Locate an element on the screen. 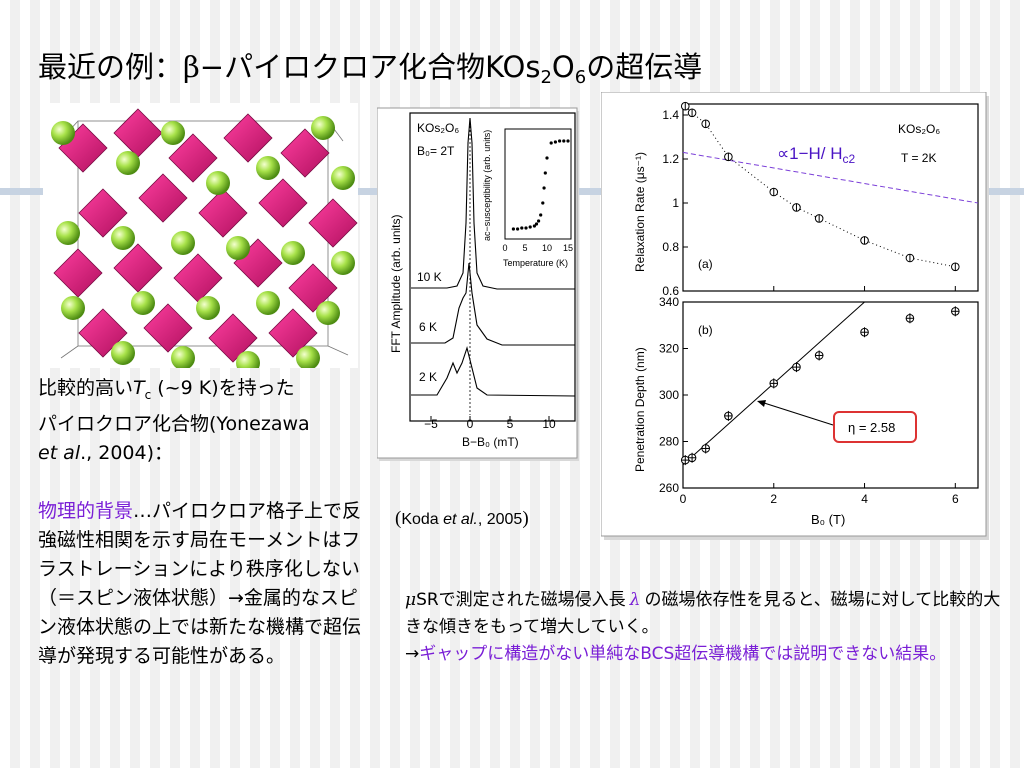  inset-xtick-4: 15 is located at coordinates (568, 248).